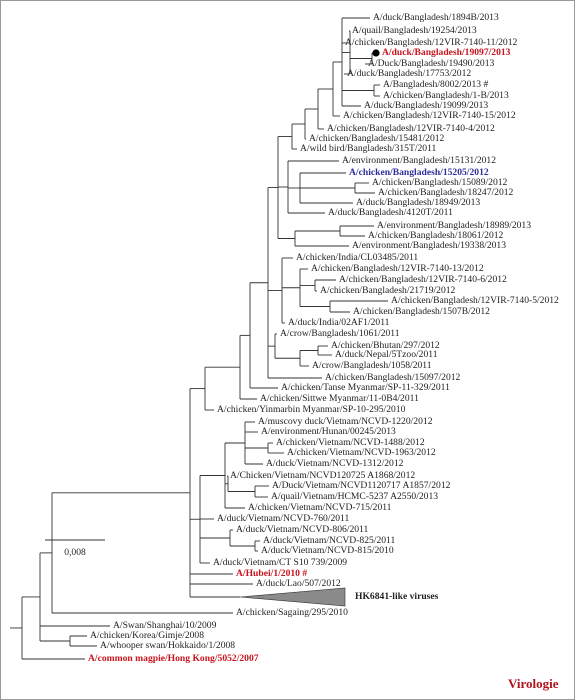 This screenshot has width=575, height=700. I want to click on leaf-label: A/duck/Bangladesh/19097/2013, so click(446, 52).